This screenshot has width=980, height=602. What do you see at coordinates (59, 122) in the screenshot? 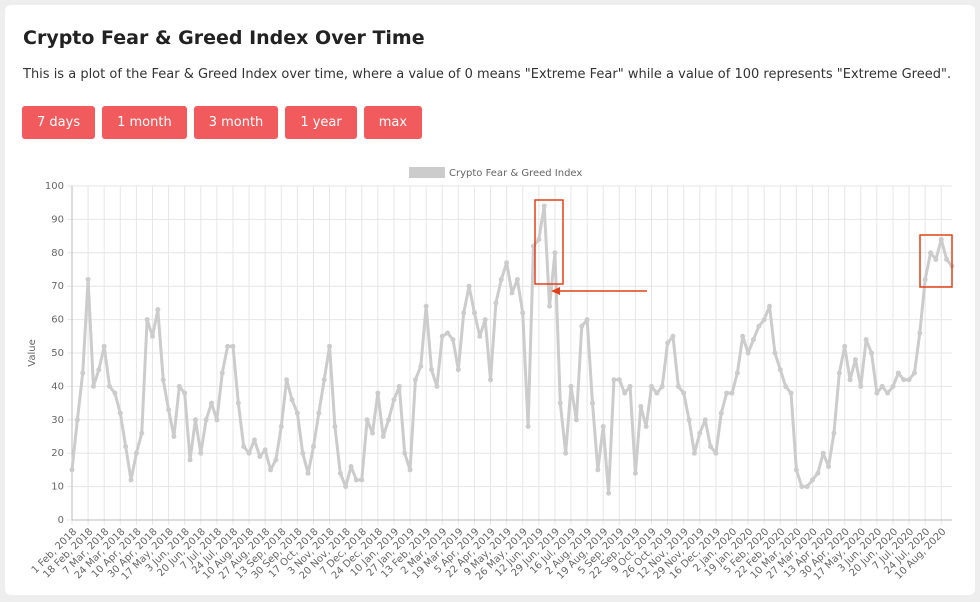
I see `range-button: 7 days` at bounding box center [59, 122].